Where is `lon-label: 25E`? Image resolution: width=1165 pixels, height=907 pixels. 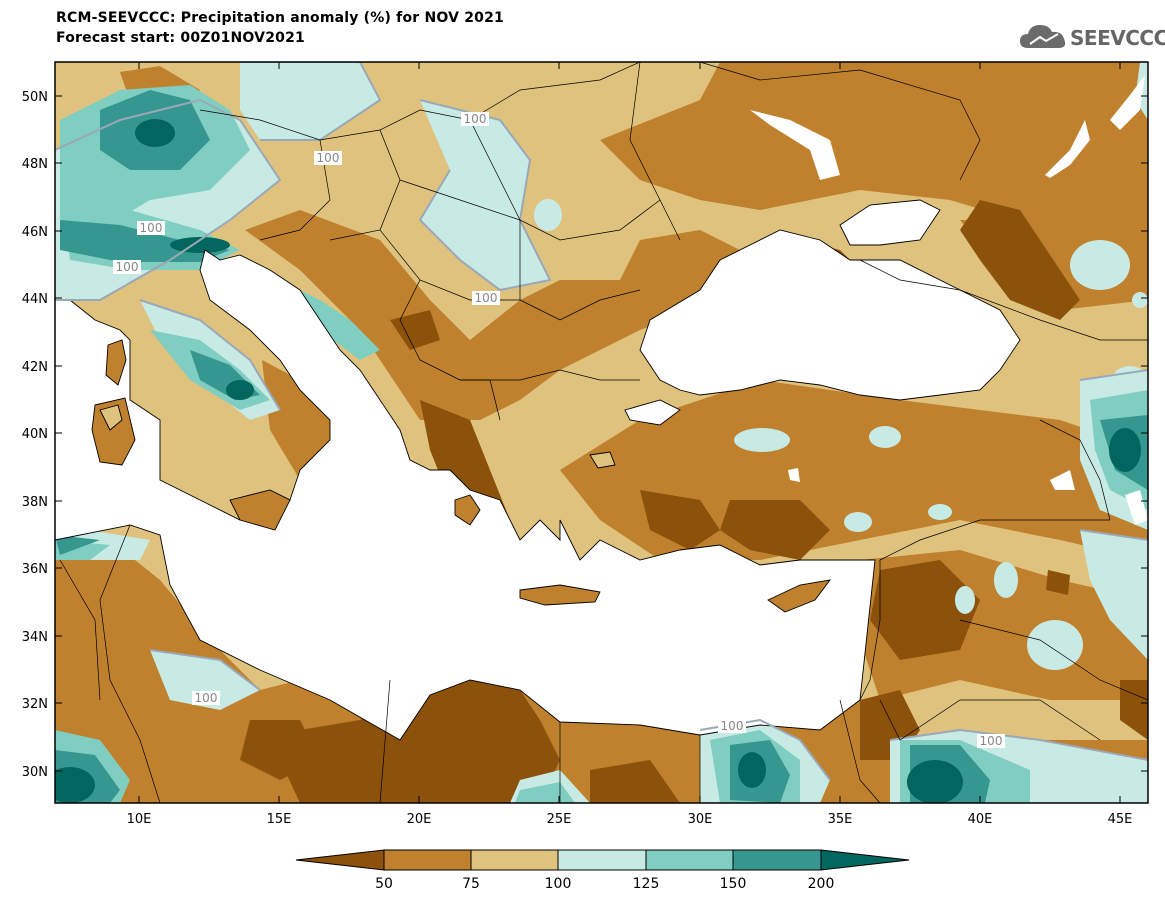 lon-label: 25E is located at coordinates (559, 819).